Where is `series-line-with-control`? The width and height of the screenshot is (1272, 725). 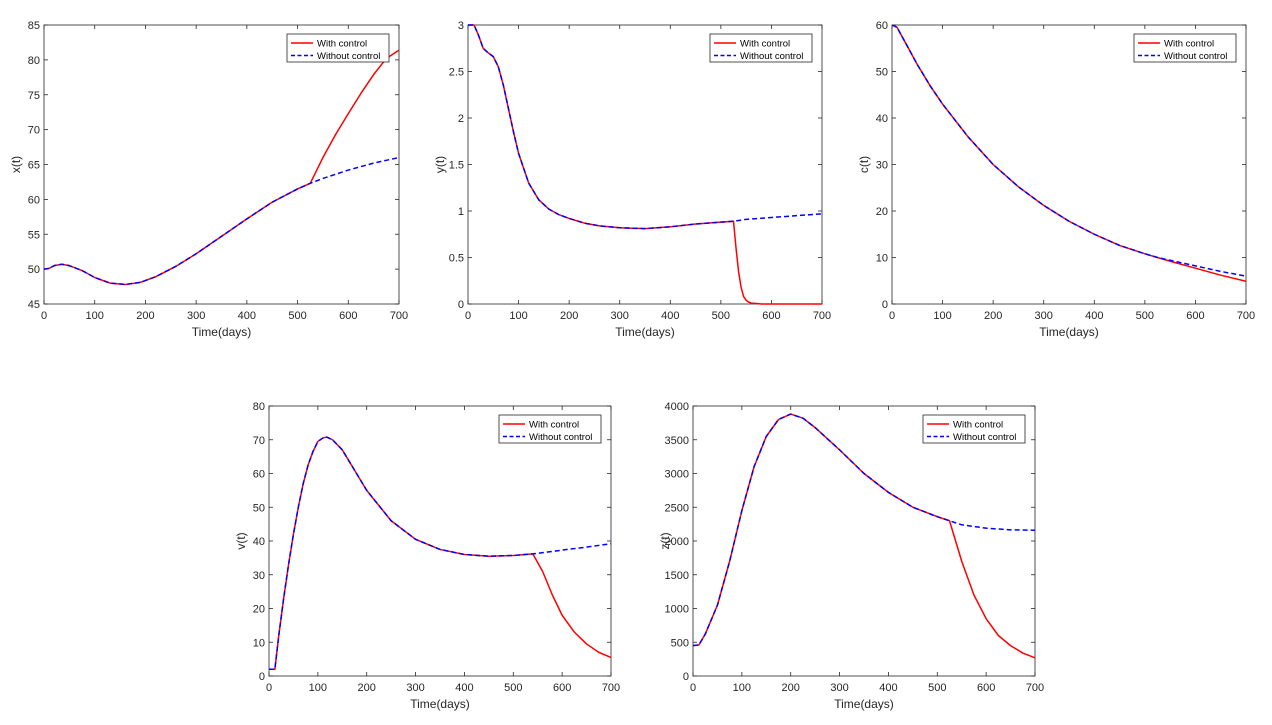
series-line-with-control is located at coordinates (1069, 153).